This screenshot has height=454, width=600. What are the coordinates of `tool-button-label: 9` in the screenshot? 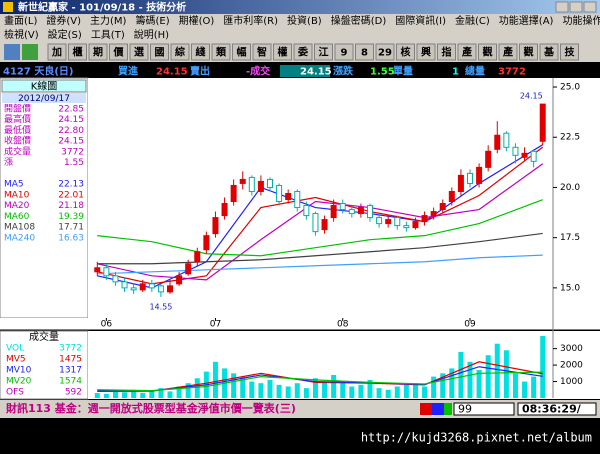 It's located at (344, 53).